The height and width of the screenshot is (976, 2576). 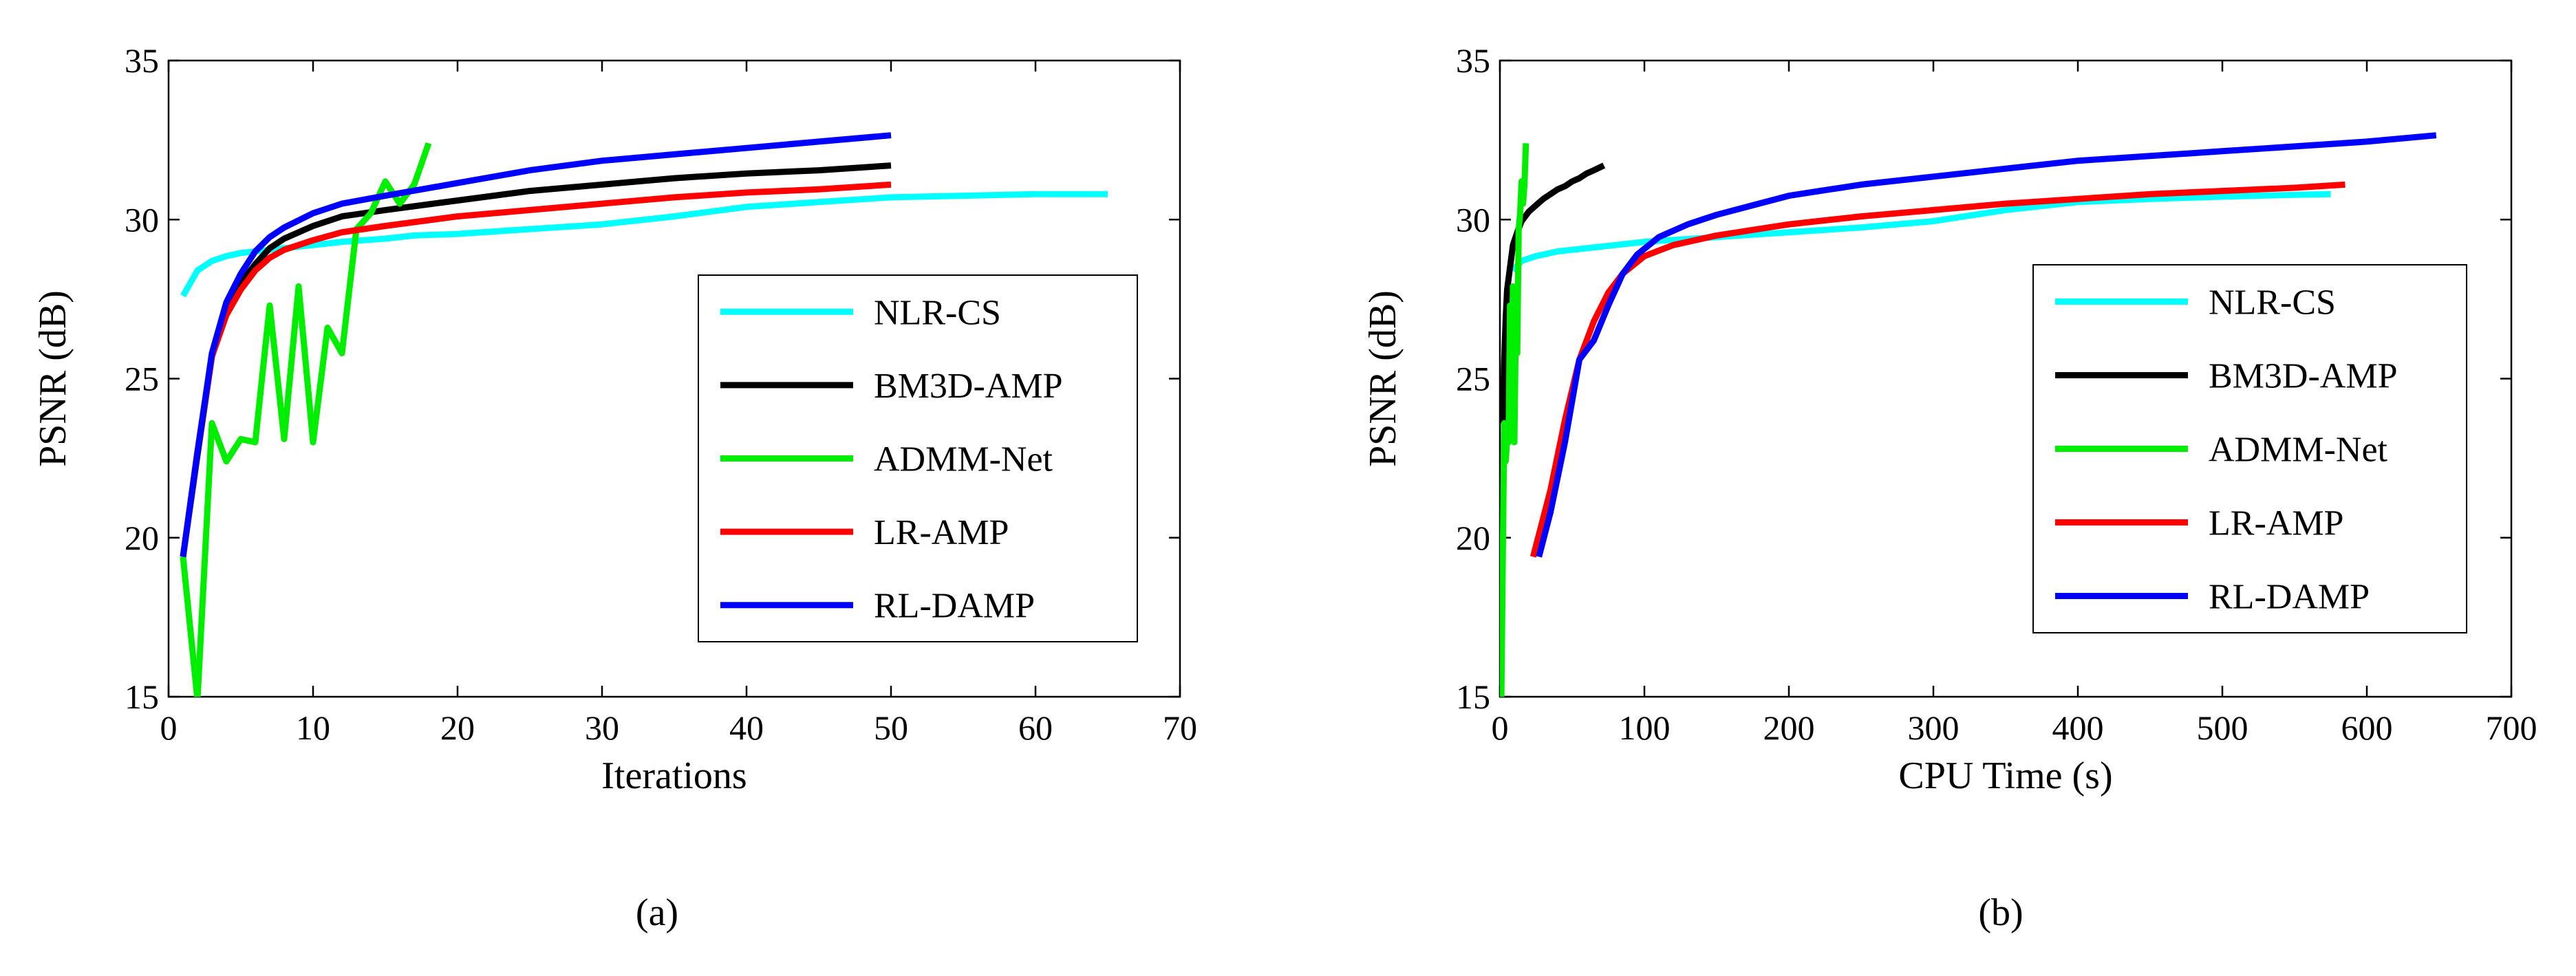 I want to click on panel-caption: (a), so click(x=657, y=912).